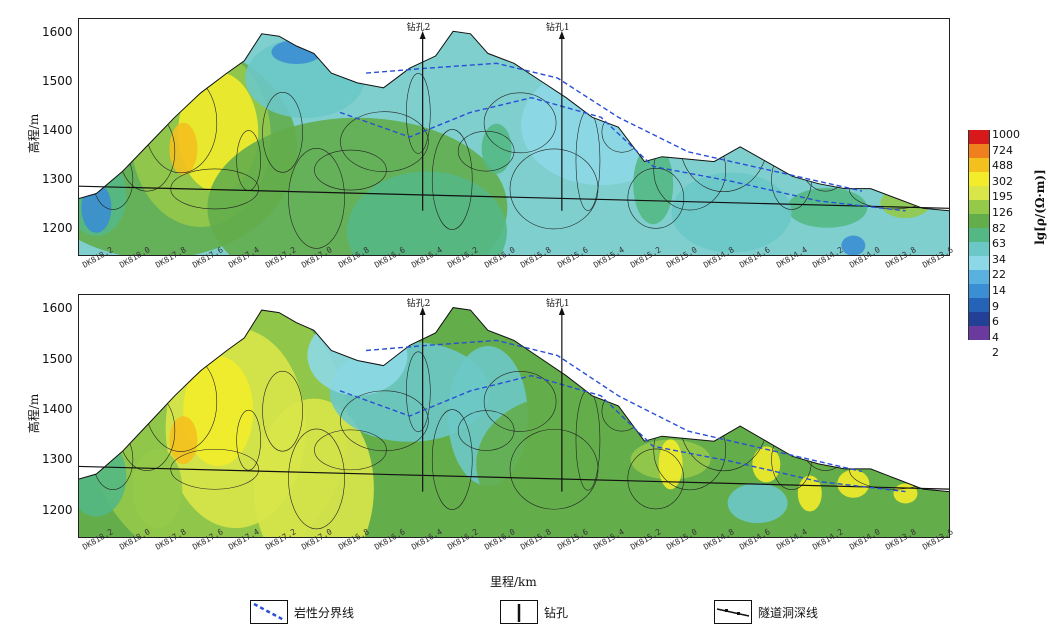  I want to click on y-axis-label-top: 高程/m, so click(34, 133).